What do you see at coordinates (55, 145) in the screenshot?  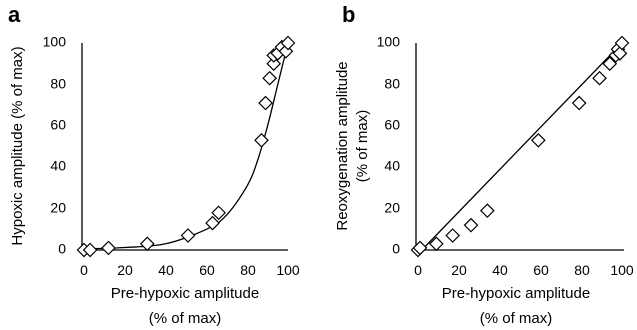 I see `panel-a-y-ticks: 0 20 40 60 80 100` at bounding box center [55, 145].